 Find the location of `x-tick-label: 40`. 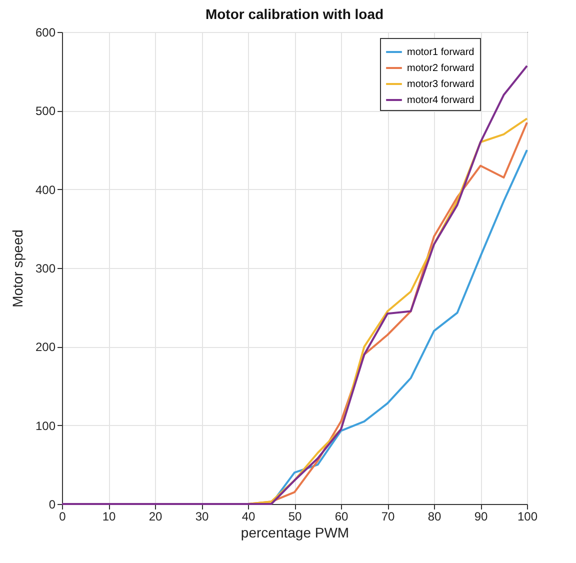

x-tick-label: 40 is located at coordinates (249, 517).